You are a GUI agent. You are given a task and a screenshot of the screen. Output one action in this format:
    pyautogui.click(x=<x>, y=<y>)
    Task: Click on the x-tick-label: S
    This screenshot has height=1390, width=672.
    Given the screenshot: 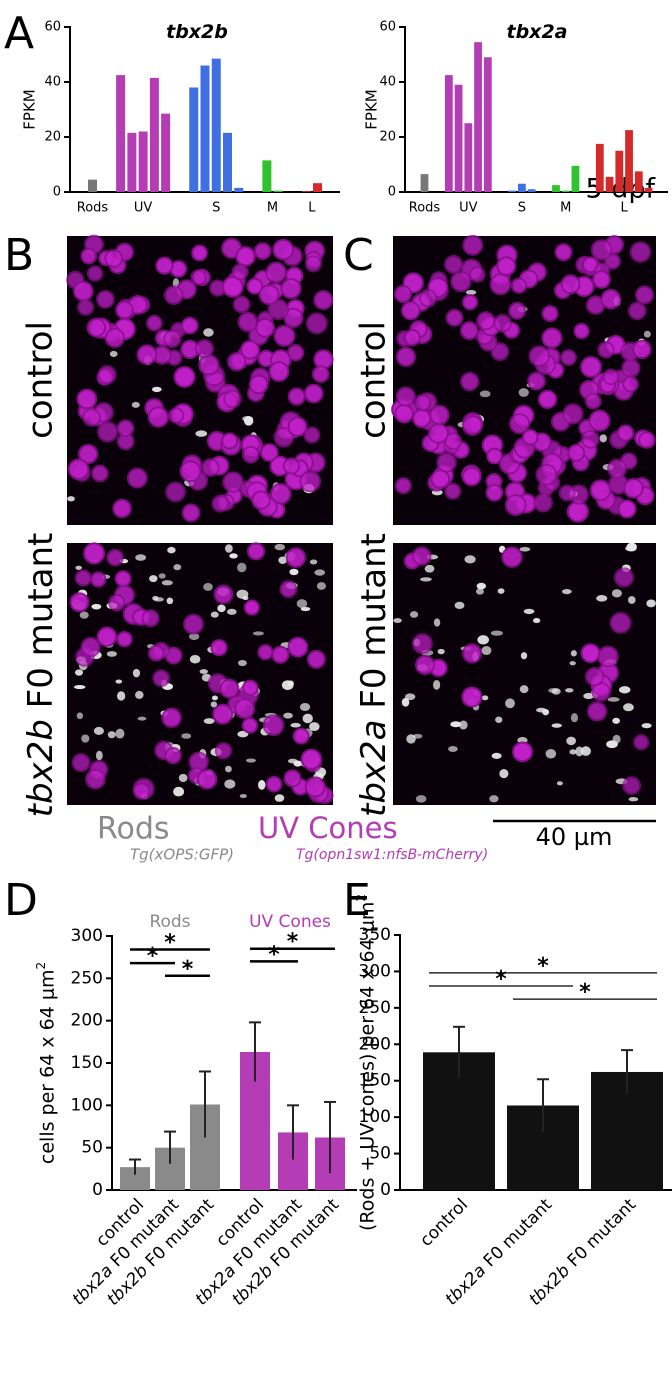 What is the action you would take?
    pyautogui.click(x=522, y=208)
    